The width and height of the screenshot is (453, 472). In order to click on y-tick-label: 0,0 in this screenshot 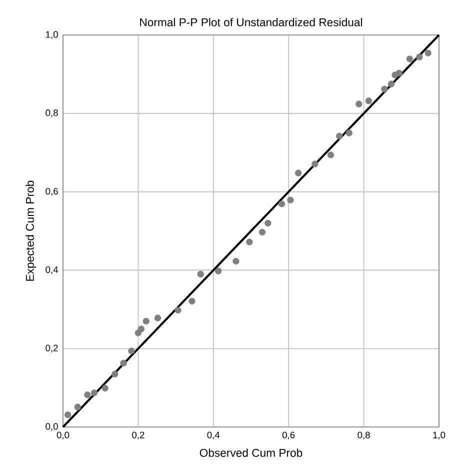, I will do `click(52, 427)`.